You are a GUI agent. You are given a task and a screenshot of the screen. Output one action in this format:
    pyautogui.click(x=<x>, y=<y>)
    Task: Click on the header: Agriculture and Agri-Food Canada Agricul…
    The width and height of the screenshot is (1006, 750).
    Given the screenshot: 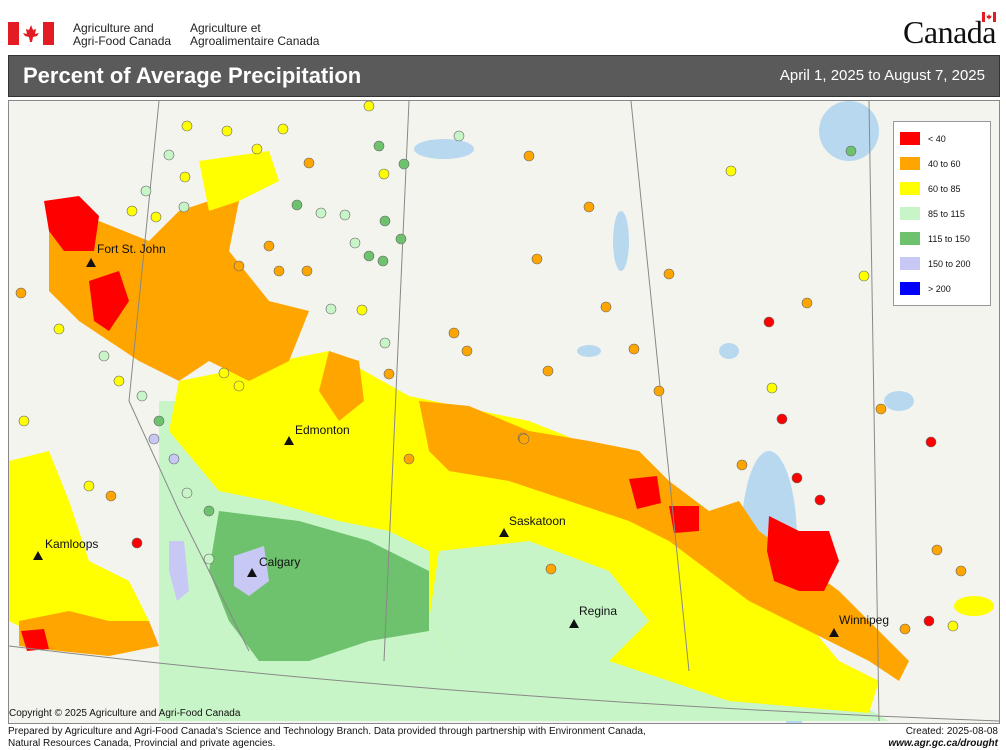 What is the action you would take?
    pyautogui.click(x=503, y=26)
    